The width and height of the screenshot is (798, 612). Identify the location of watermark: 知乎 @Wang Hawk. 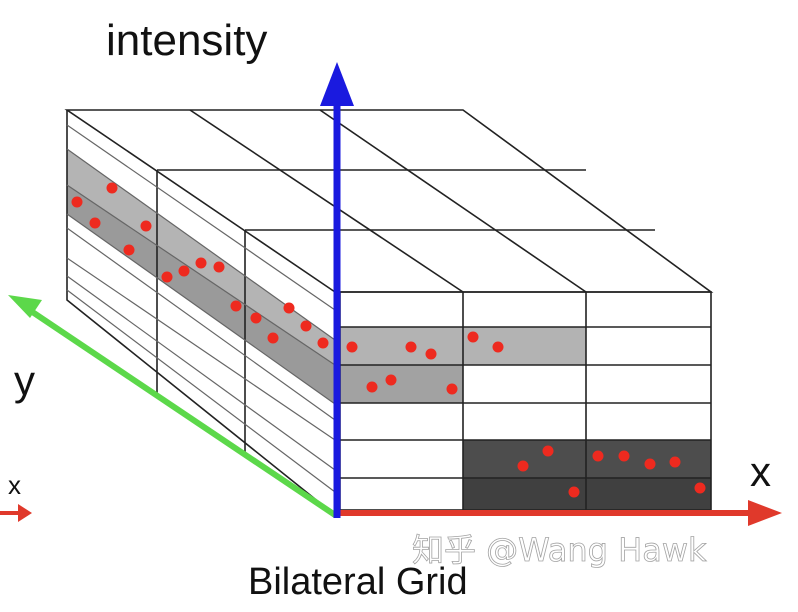
(559, 550).